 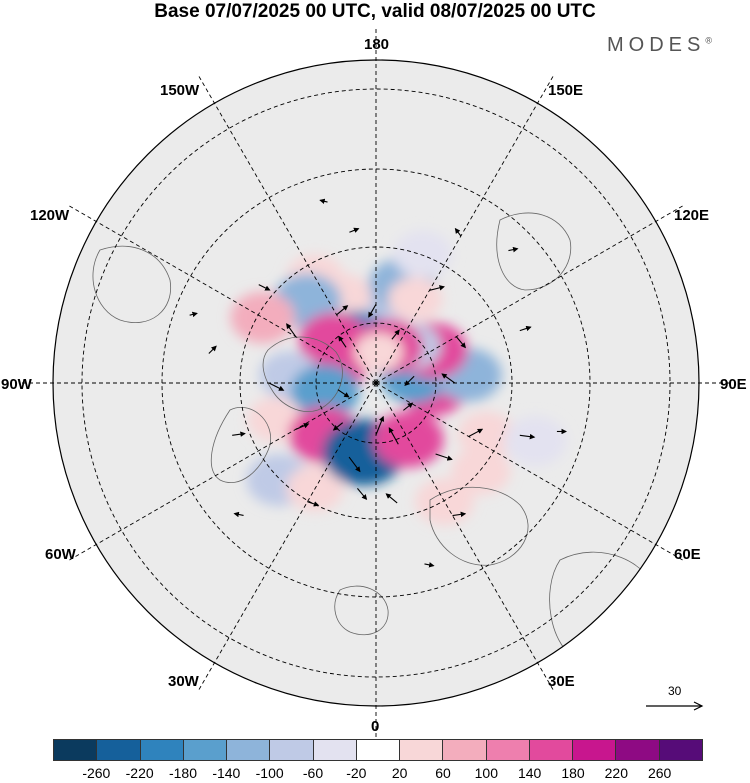 What do you see at coordinates (378, 750) in the screenshot?
I see `colorbar` at bounding box center [378, 750].